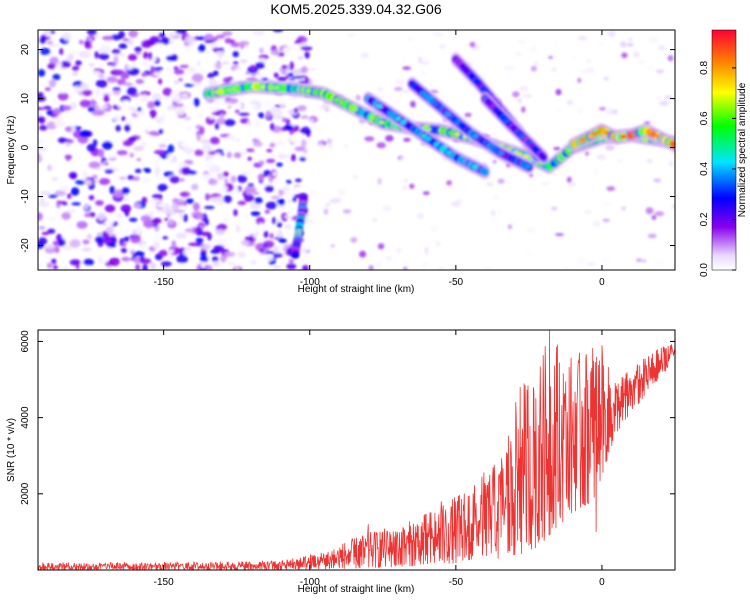  What do you see at coordinates (543, 157) in the screenshot?
I see `ridge-blob` at bounding box center [543, 157].